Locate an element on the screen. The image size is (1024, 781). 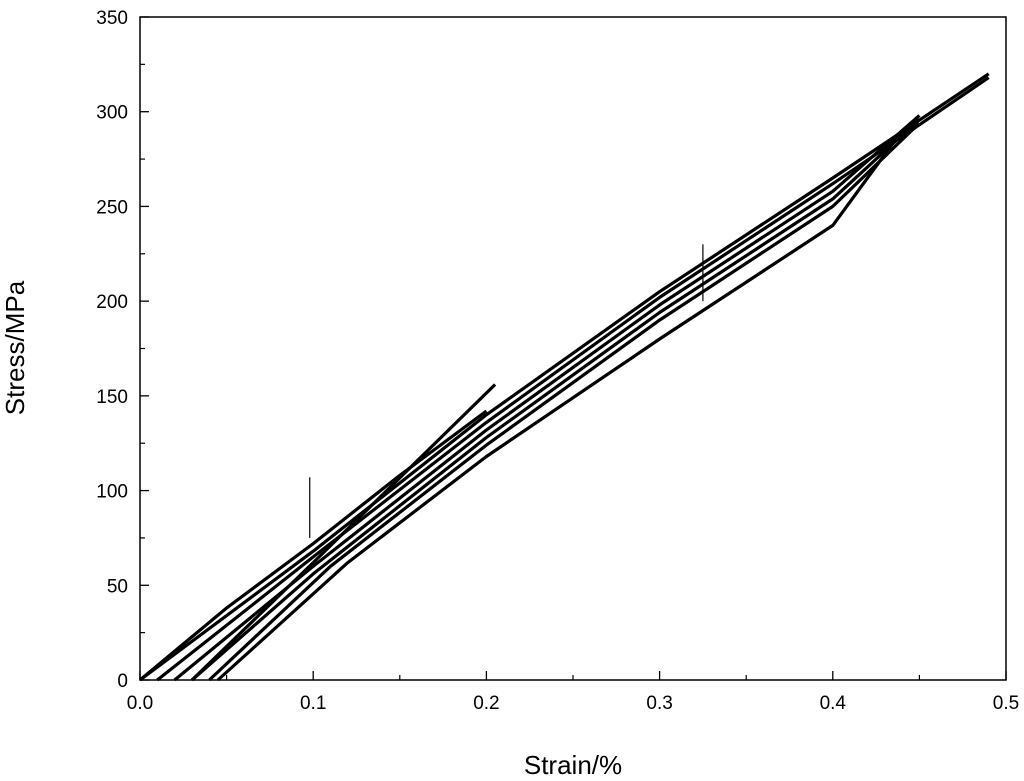
y-axis-title: Stress/MPa is located at coordinates (15, 347).